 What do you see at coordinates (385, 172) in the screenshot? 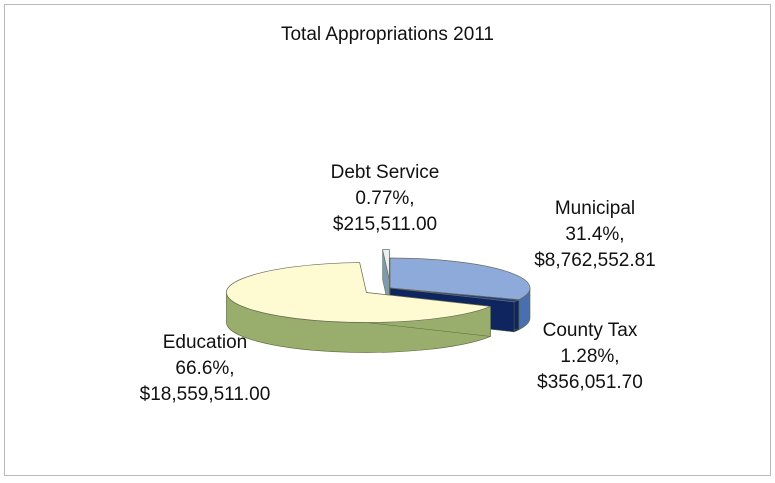
I see `label-debt-service-name: Debt Service` at bounding box center [385, 172].